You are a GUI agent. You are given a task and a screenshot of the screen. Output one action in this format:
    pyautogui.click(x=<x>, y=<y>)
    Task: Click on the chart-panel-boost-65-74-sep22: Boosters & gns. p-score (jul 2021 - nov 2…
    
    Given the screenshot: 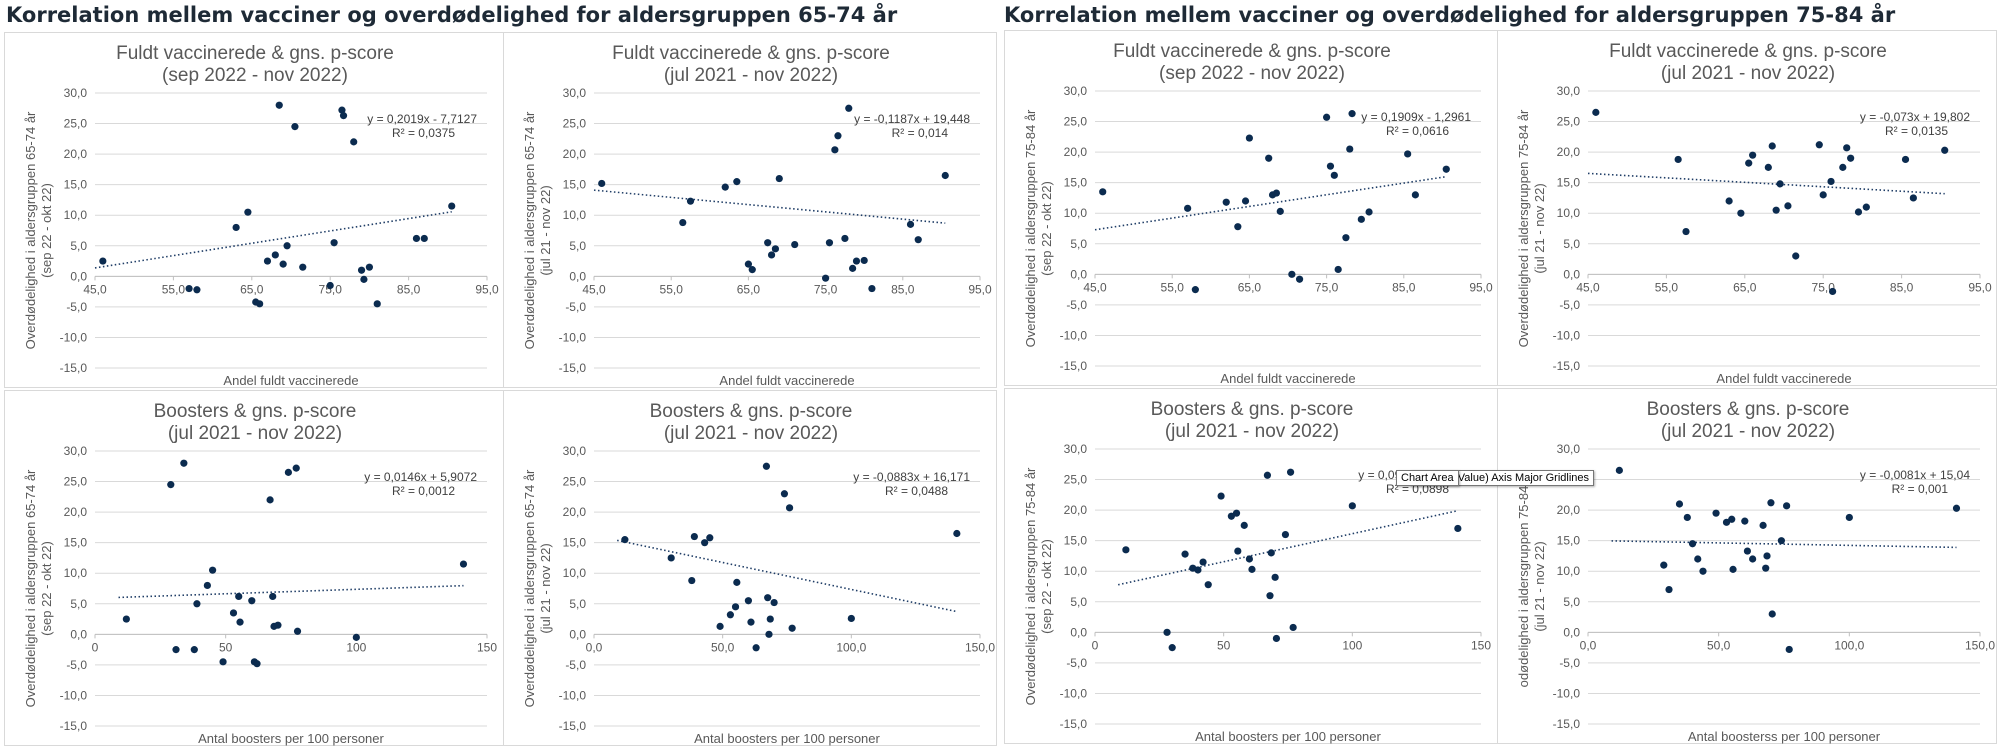 What is the action you would take?
    pyautogui.click(x=254, y=568)
    